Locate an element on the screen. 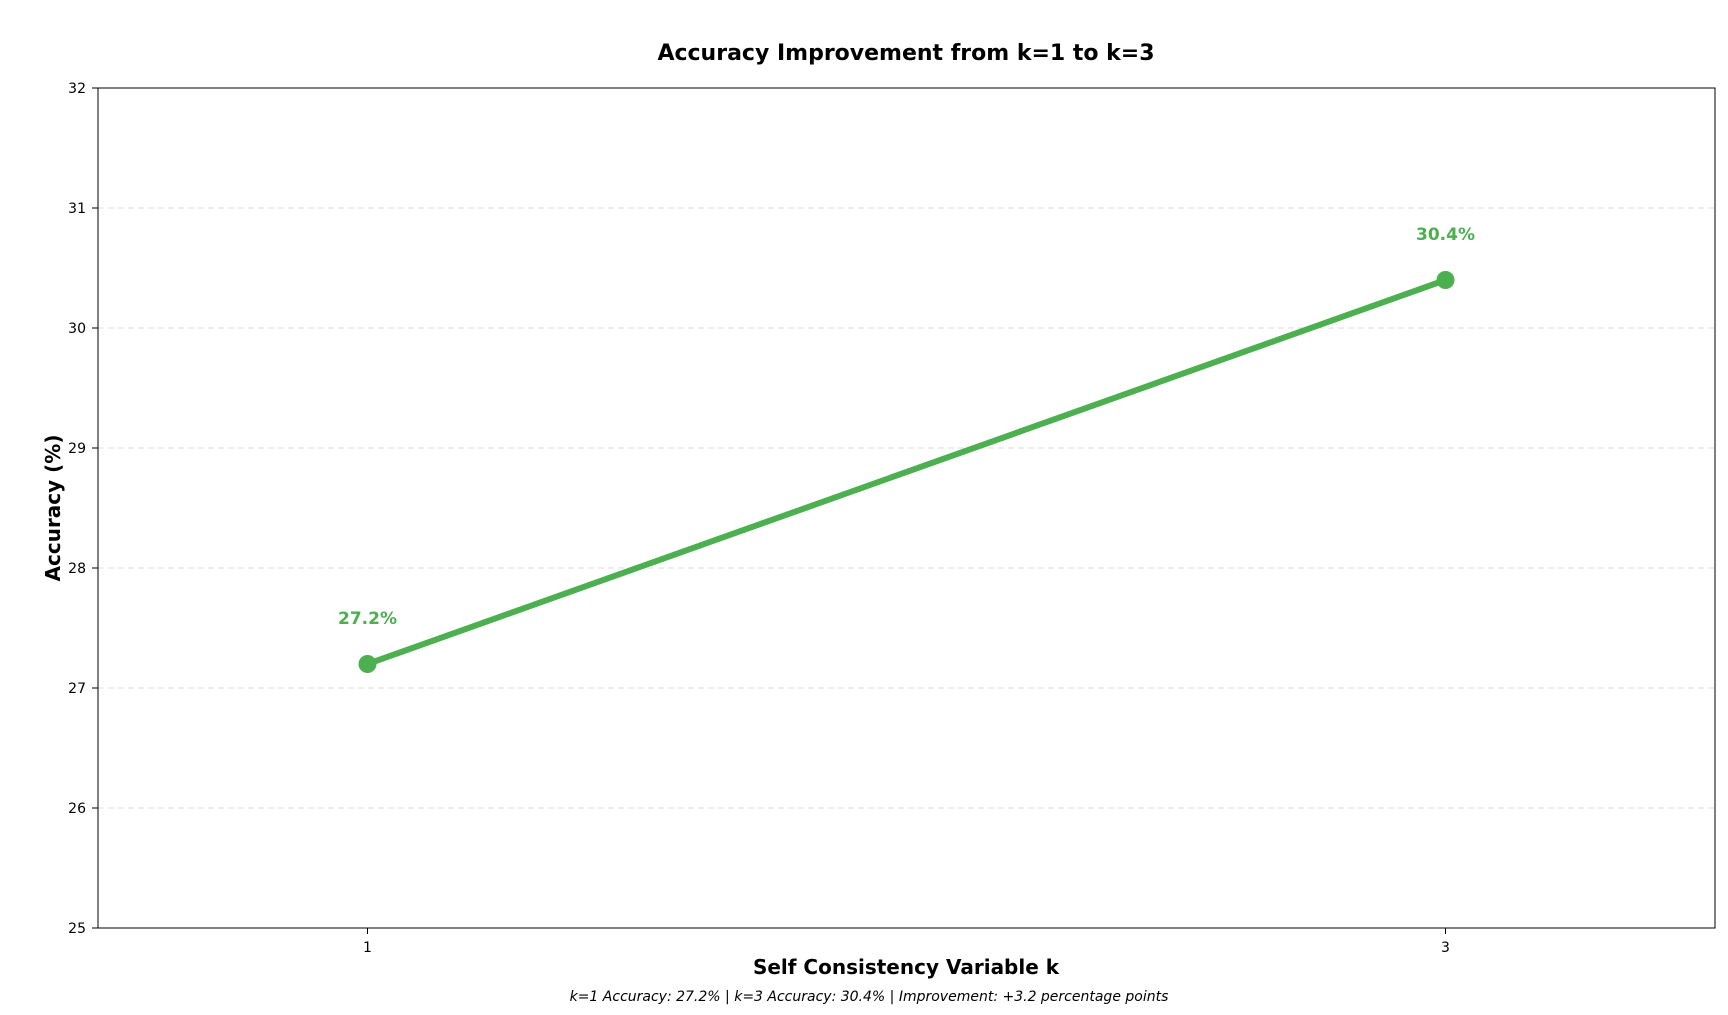  y-tick-label: 25 is located at coordinates (77, 929).